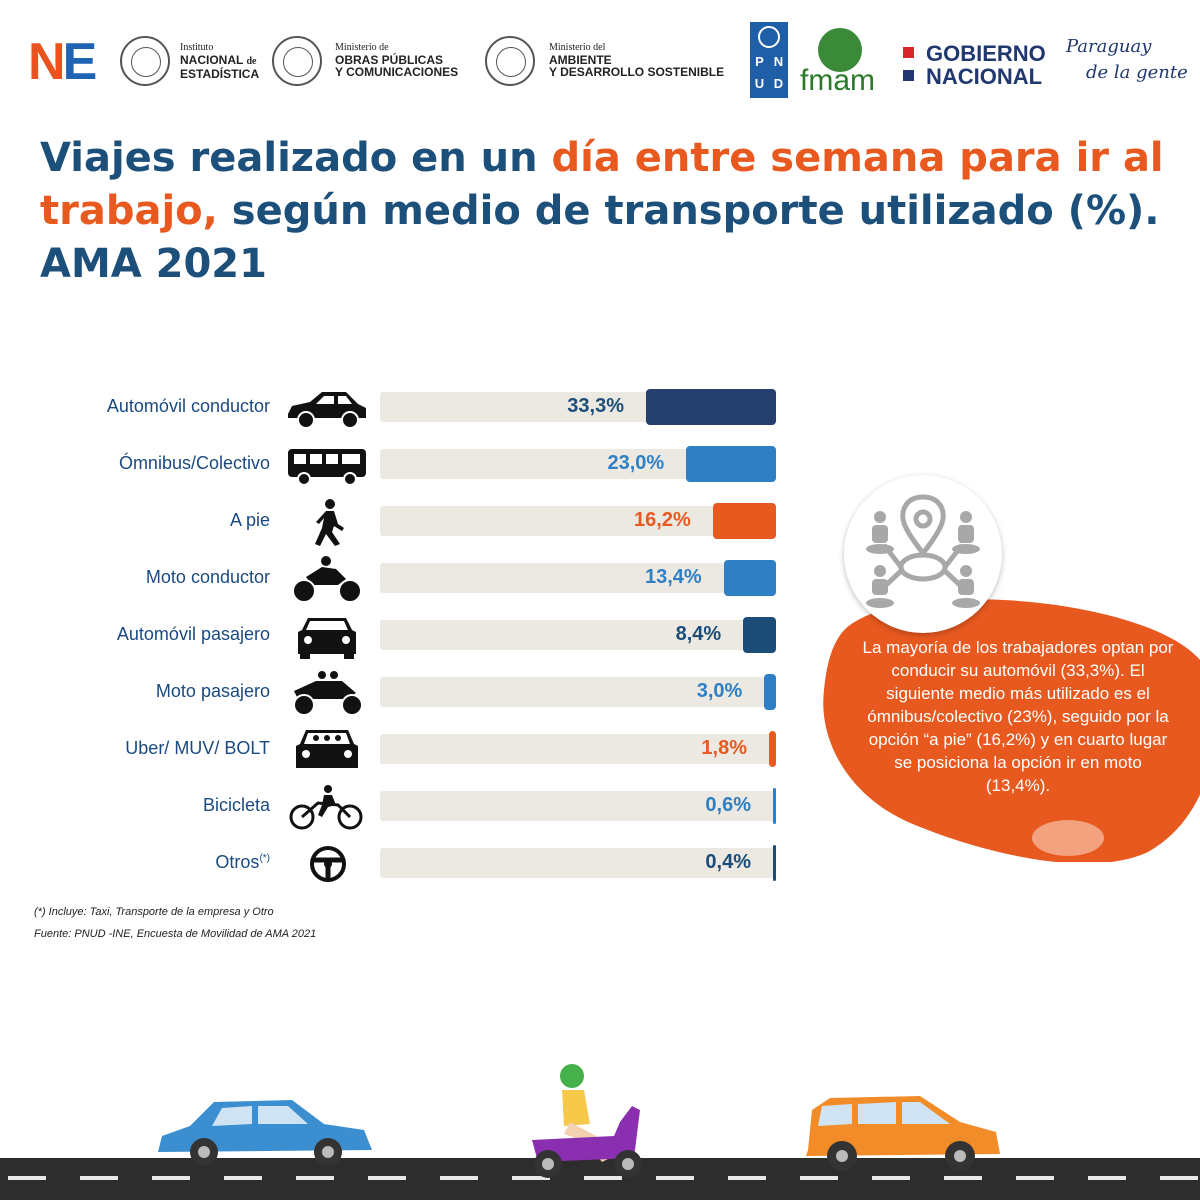  I want to click on fmam-logo-text: fmam, so click(837, 80).